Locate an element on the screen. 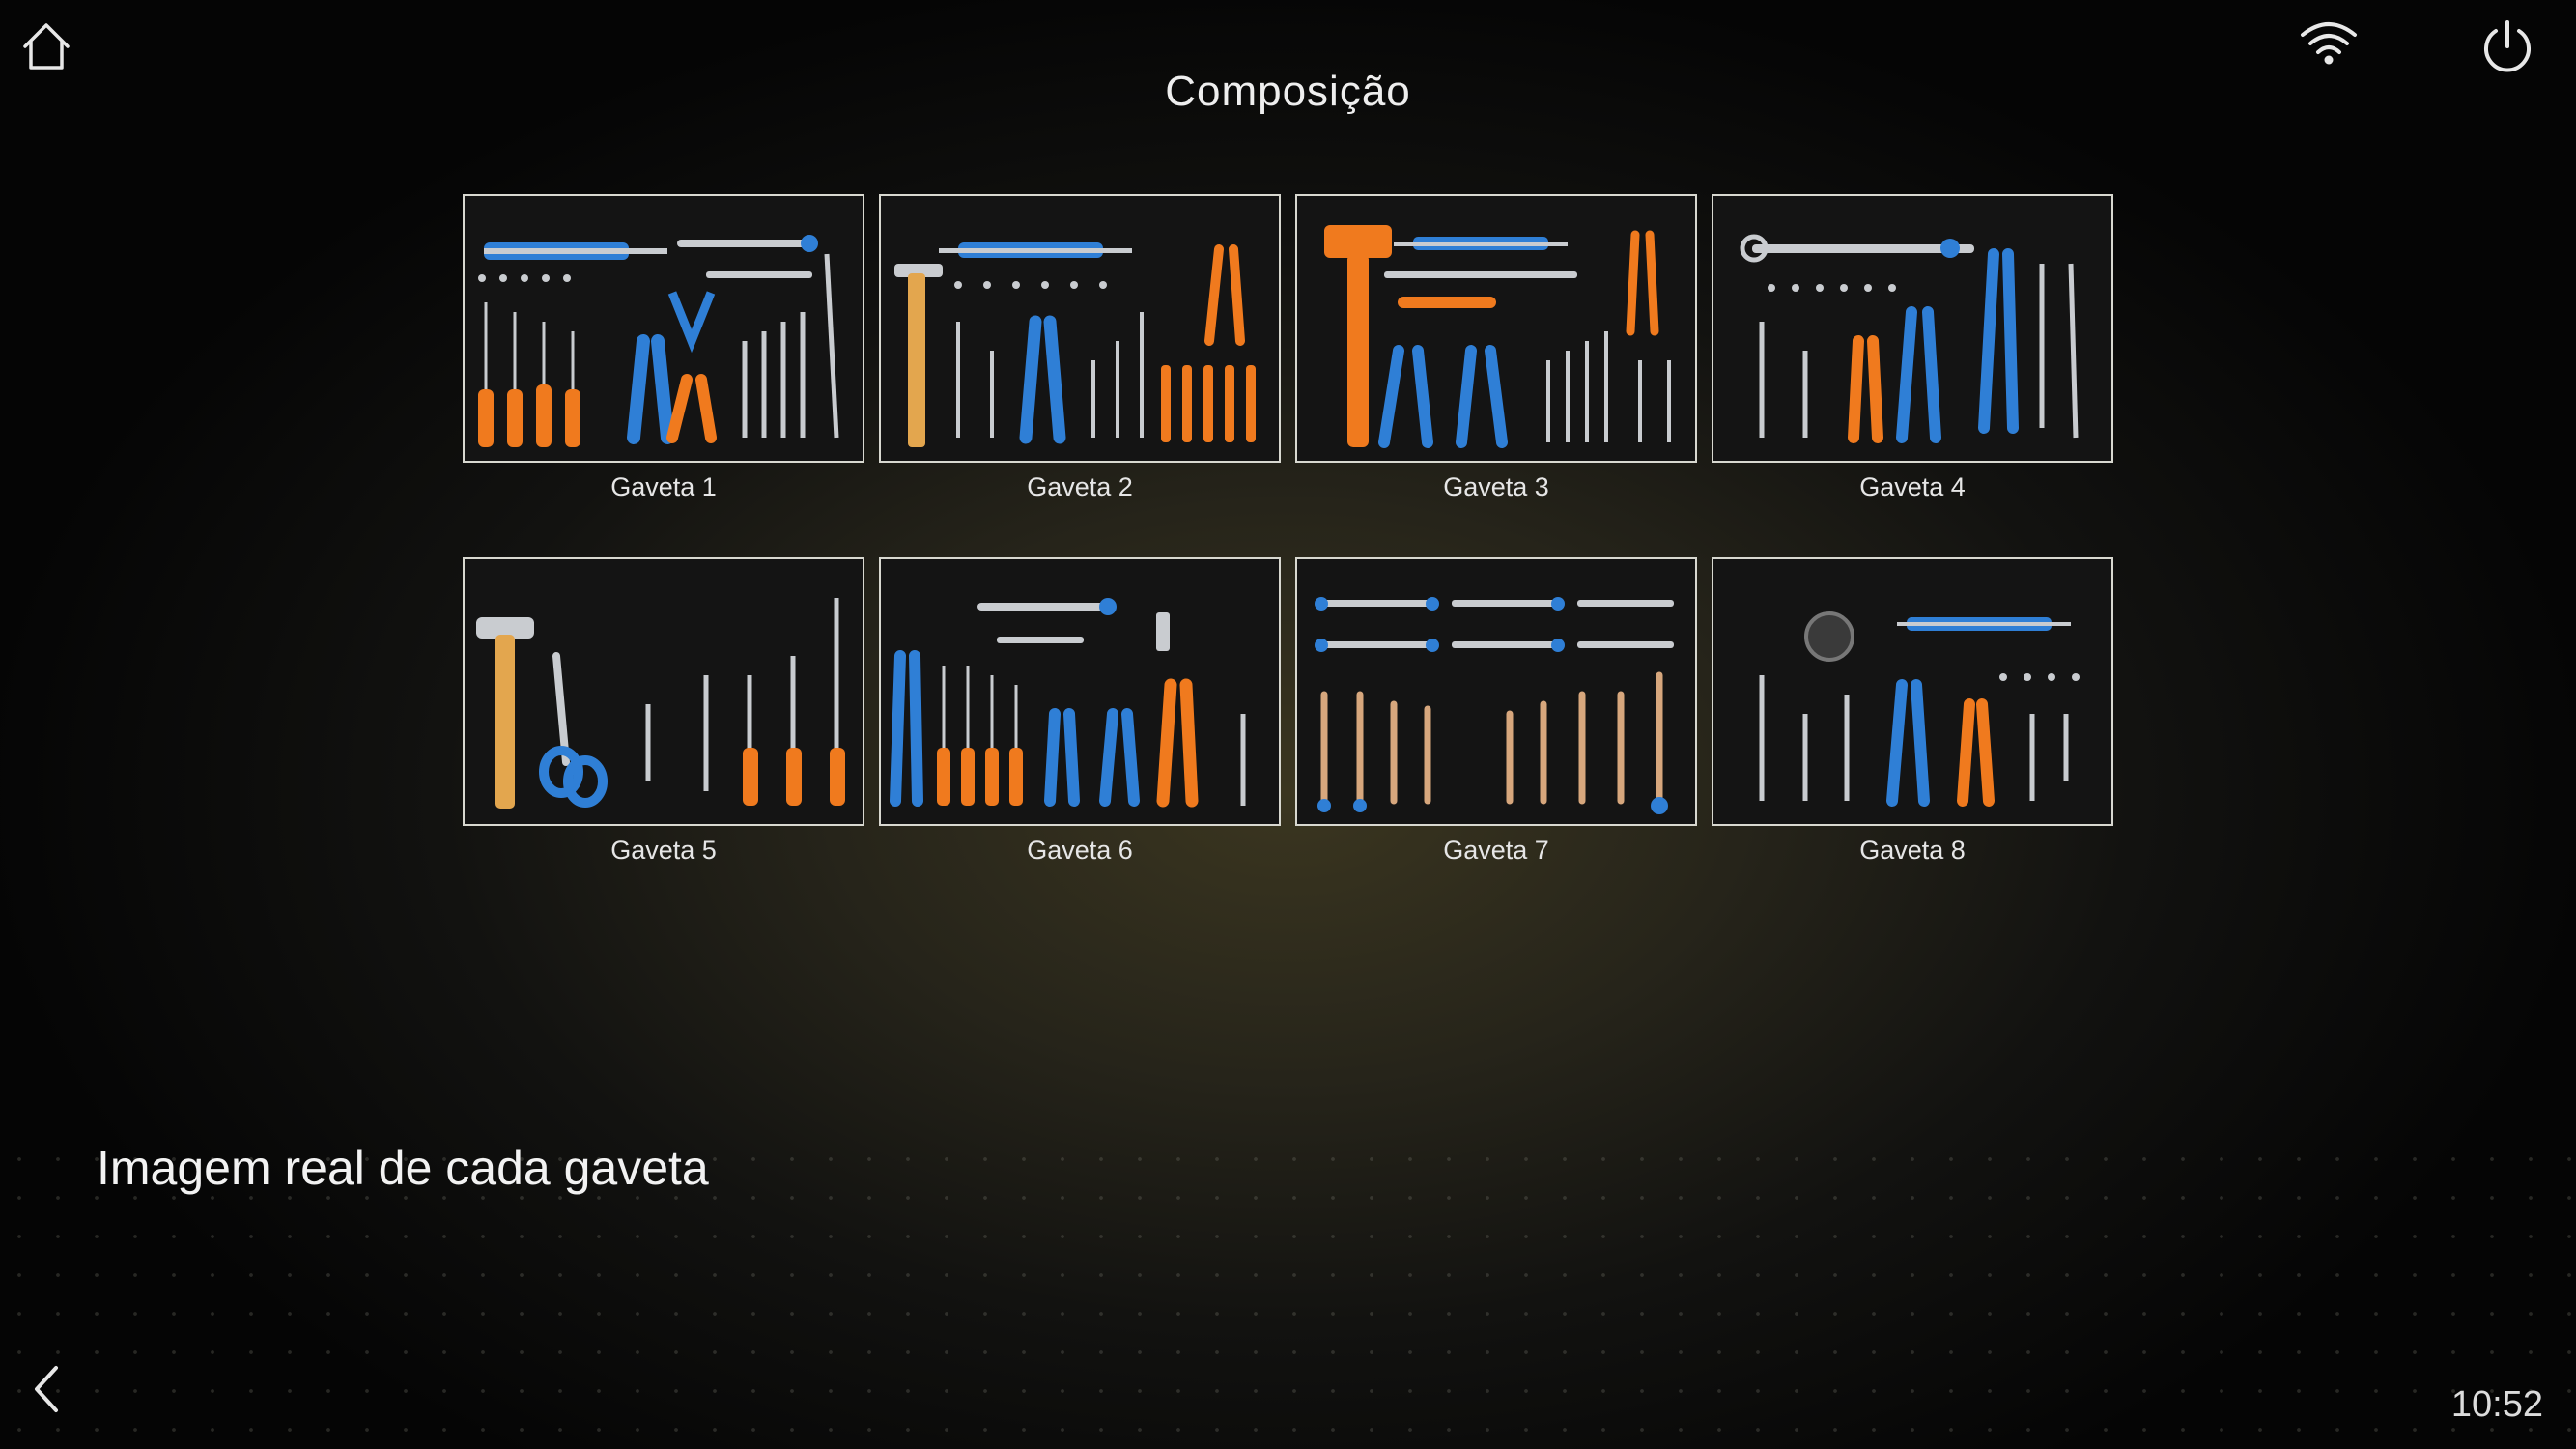 Image resolution: width=2576 pixels, height=1449 pixels. drawer-card-7: Gaveta 7 is located at coordinates (1496, 711).